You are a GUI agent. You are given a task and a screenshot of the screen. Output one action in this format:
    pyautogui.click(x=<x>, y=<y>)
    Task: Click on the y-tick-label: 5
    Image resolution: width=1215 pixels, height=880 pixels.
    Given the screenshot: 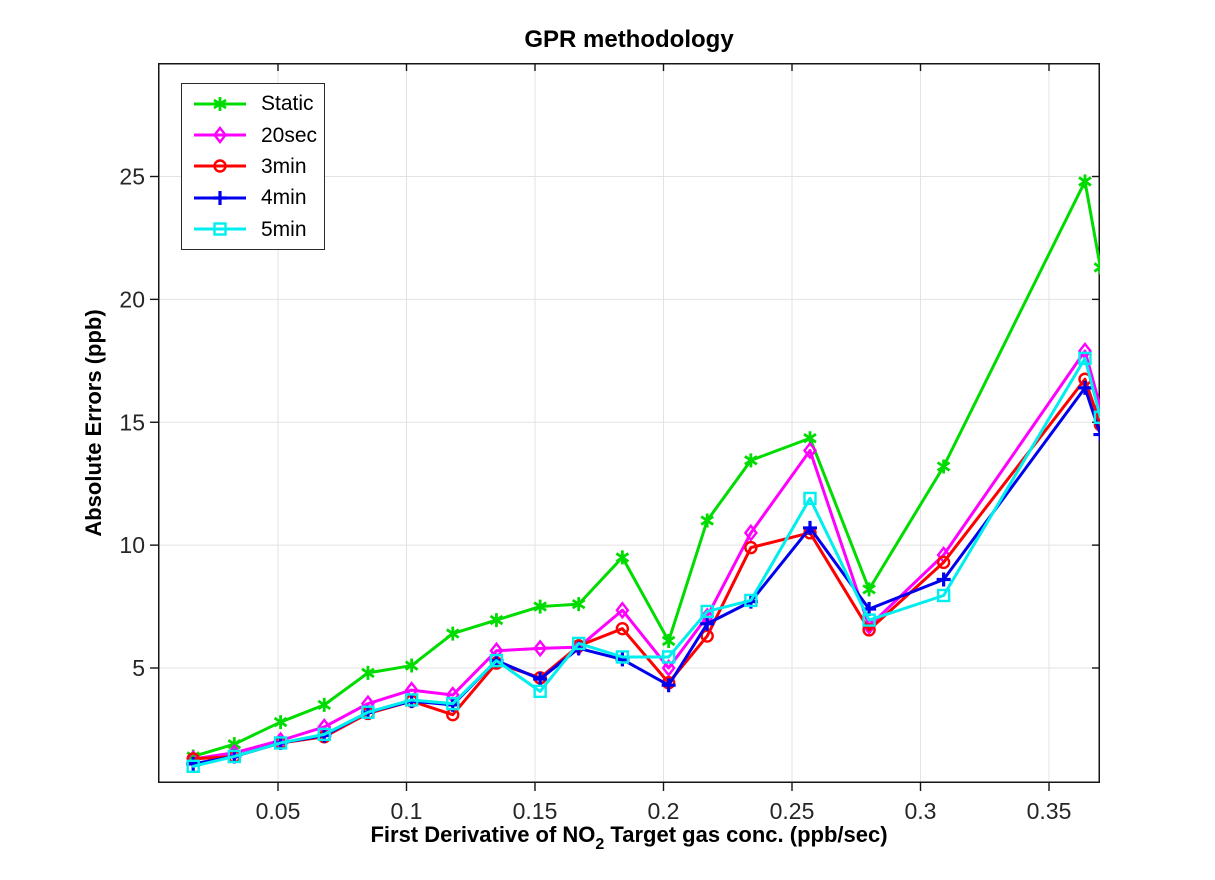 What is the action you would take?
    pyautogui.click(x=138, y=668)
    